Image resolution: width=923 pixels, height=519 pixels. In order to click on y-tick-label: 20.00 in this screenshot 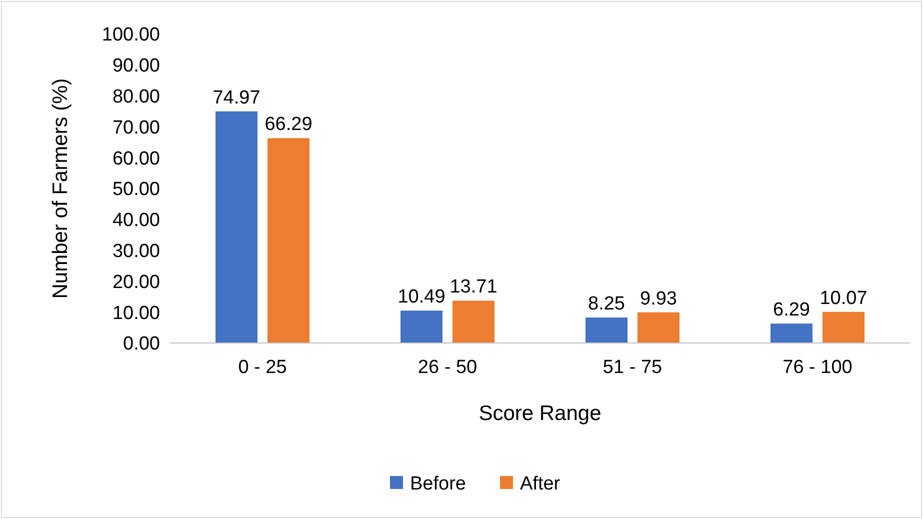, I will do `click(136, 282)`.